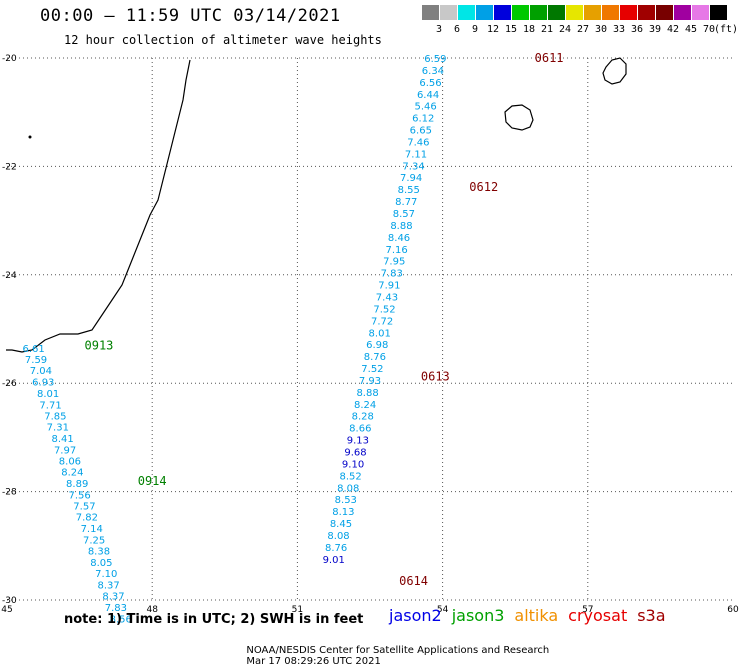 This screenshot has height=667, width=740. I want to click on swh-value: 6.61, so click(33, 349).